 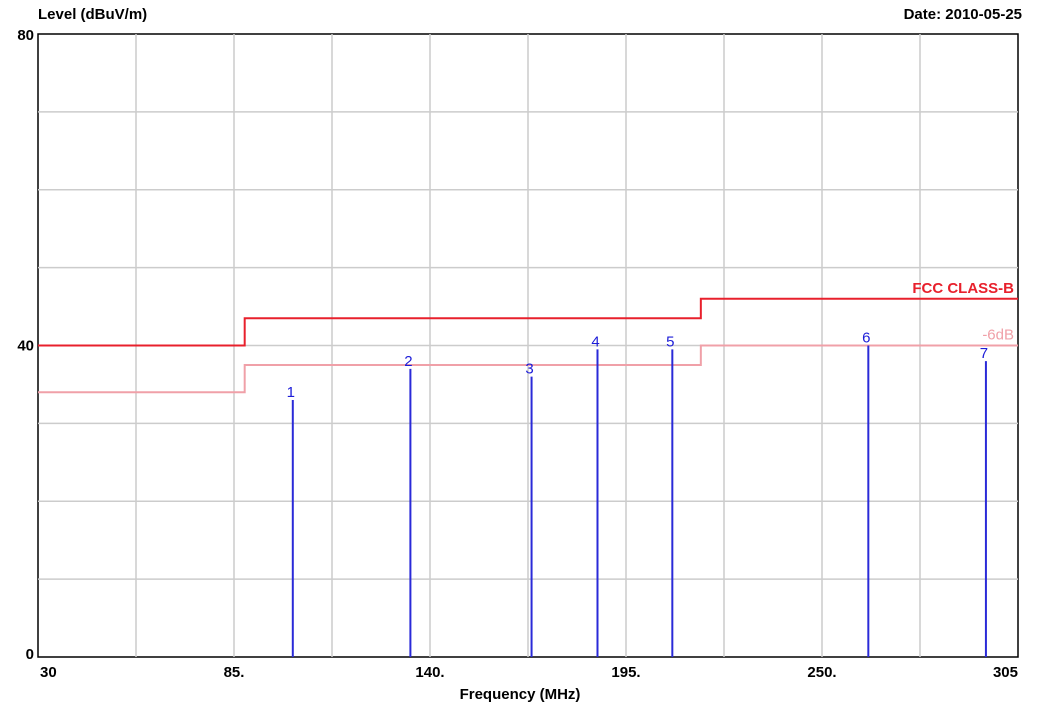 I want to click on y-tick-label: 40, so click(x=25, y=346).